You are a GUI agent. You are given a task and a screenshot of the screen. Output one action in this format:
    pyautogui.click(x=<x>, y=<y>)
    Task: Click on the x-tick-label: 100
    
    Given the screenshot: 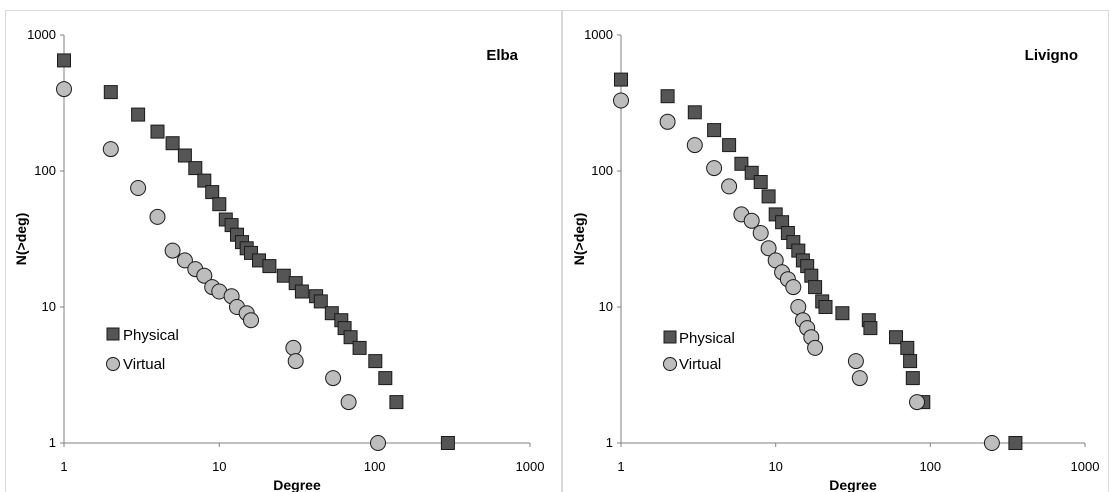 What is the action you would take?
    pyautogui.click(x=930, y=466)
    